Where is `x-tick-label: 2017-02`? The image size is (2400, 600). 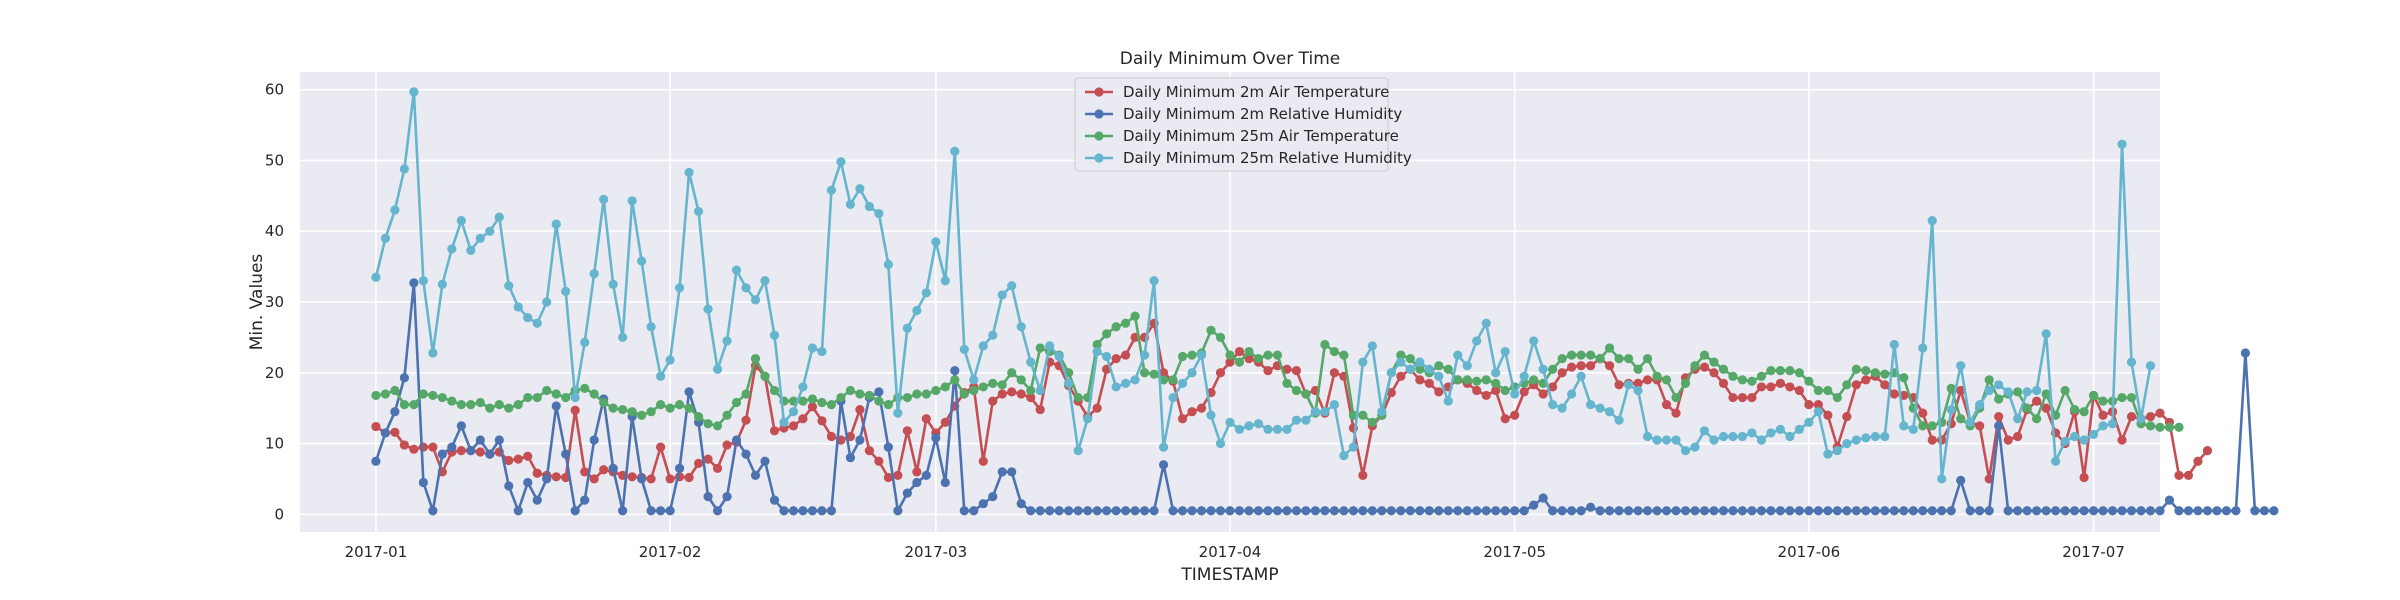
x-tick-label: 2017-02 is located at coordinates (670, 552).